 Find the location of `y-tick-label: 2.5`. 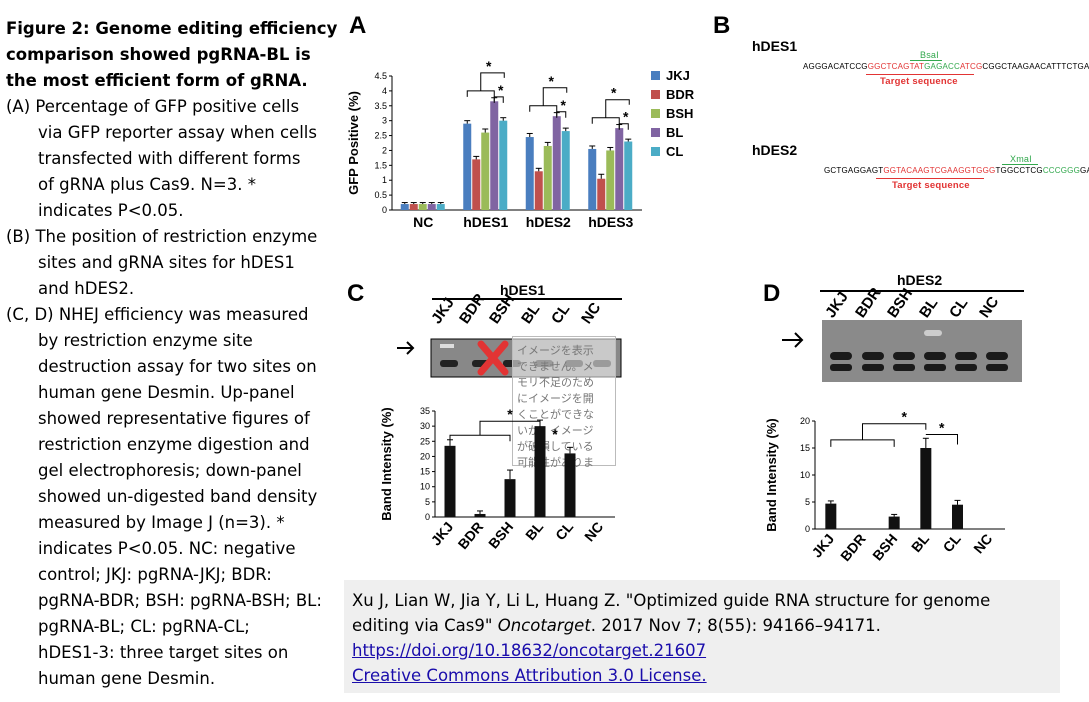

y-tick-label: 2.5 is located at coordinates (380, 136).